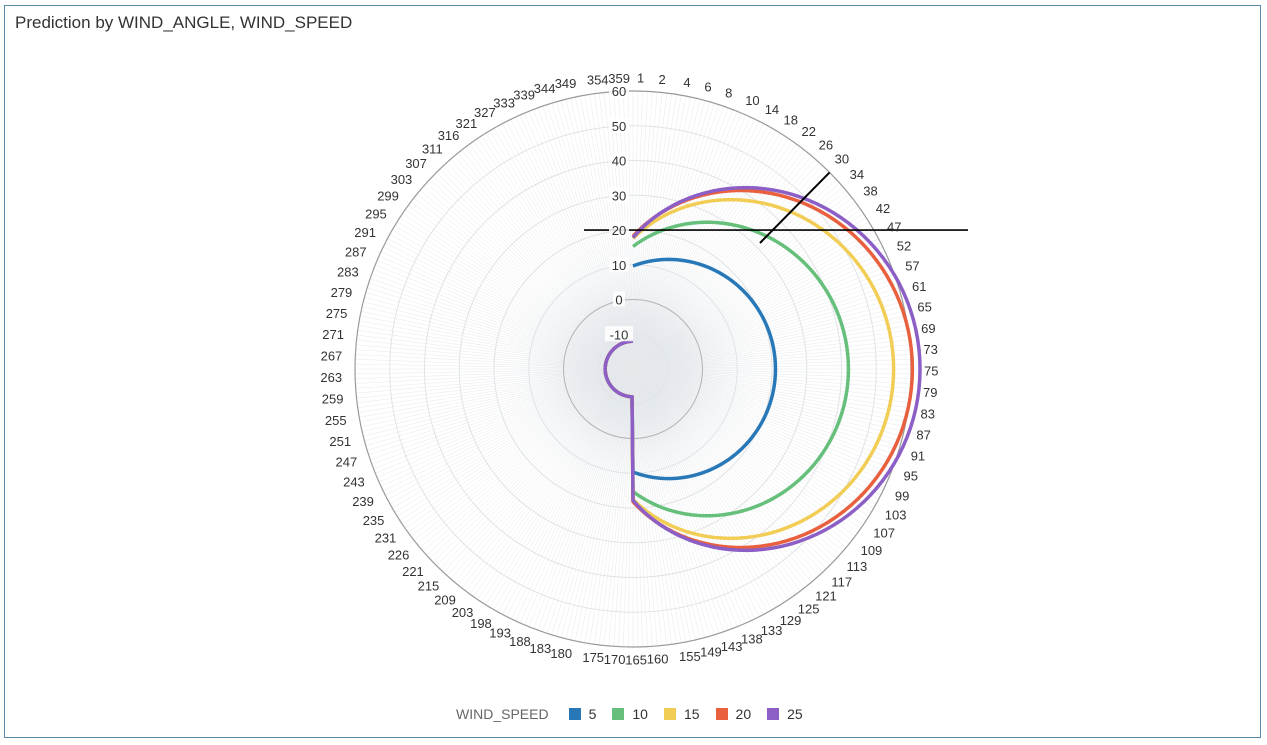 The image size is (1267, 745). Describe the element at coordinates (466, 123) in the screenshot. I see `angular-tick-label: 321` at that location.